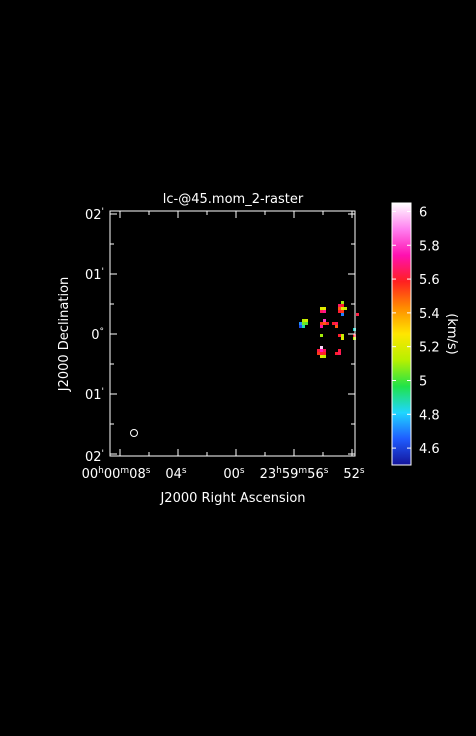  What do you see at coordinates (64, 335) in the screenshot?
I see `y-axis-label: J2000 Declination` at bounding box center [64, 335].